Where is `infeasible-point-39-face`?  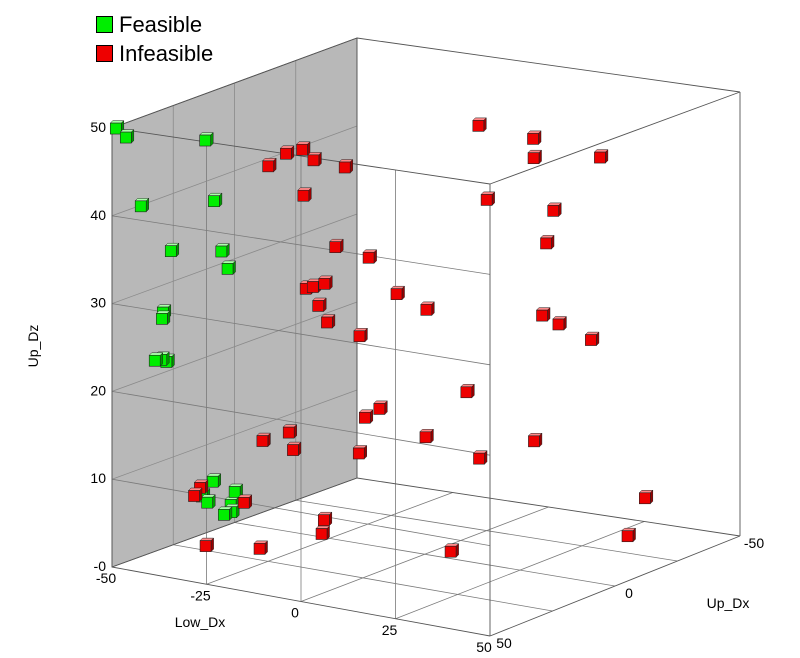 infeasible-point-39-face is located at coordinates (344, 167).